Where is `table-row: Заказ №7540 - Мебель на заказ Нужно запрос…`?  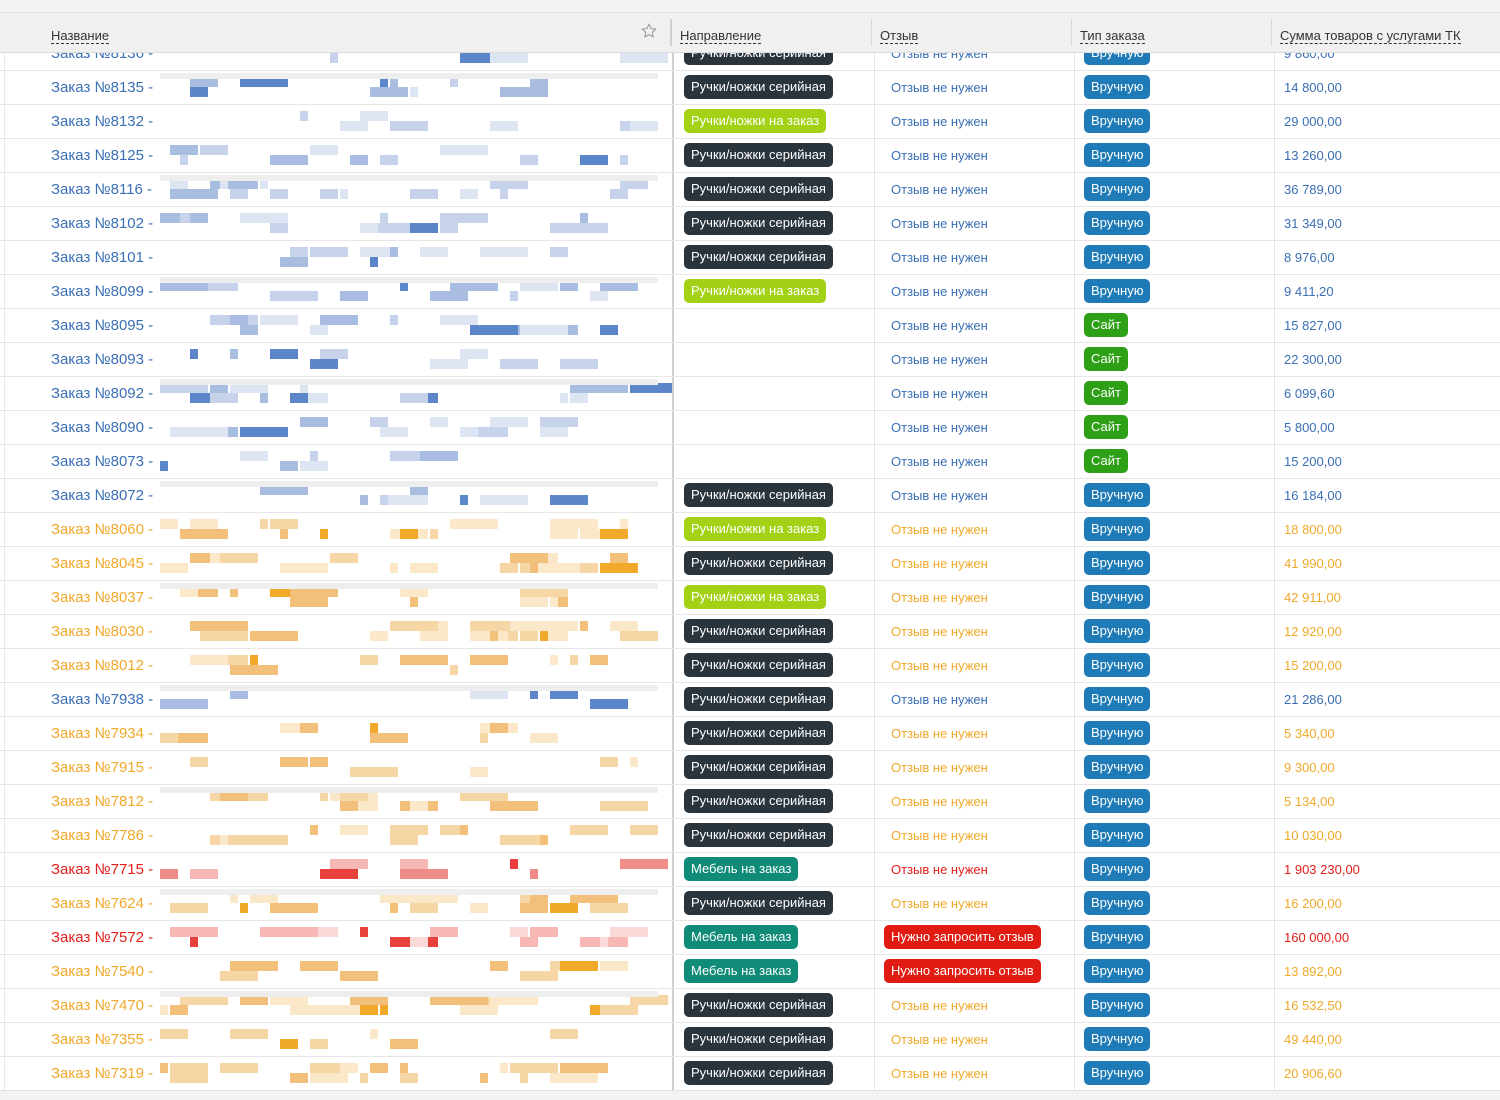
table-row: Заказ №7540 - Мебель на заказ Нужно запрос… is located at coordinates (750, 972).